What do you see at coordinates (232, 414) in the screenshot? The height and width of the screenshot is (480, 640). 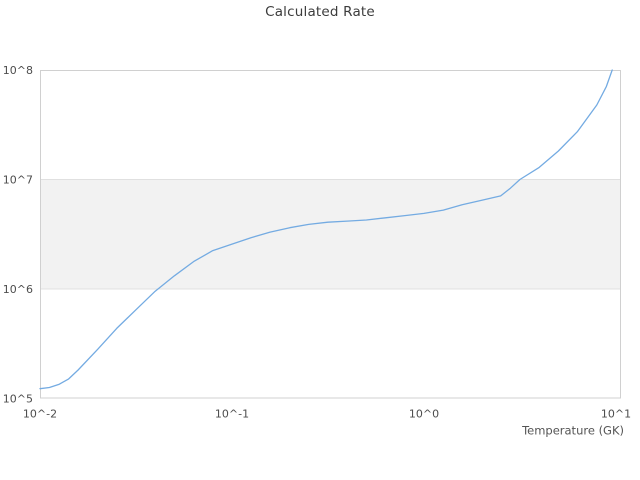 I see `x-tick-label: 10^-1` at bounding box center [232, 414].